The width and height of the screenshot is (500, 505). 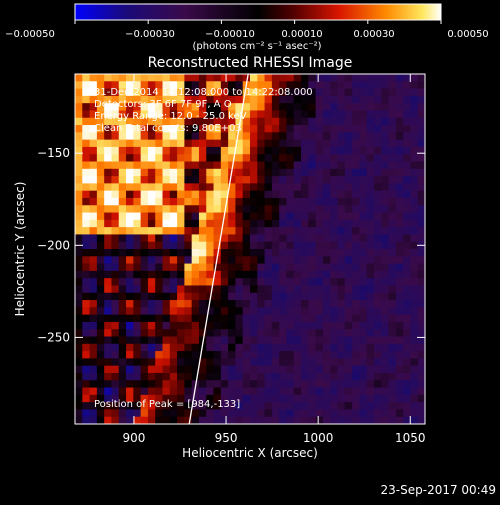 What do you see at coordinates (218, 249) in the screenshot?
I see `solar-limb-line` at bounding box center [218, 249].